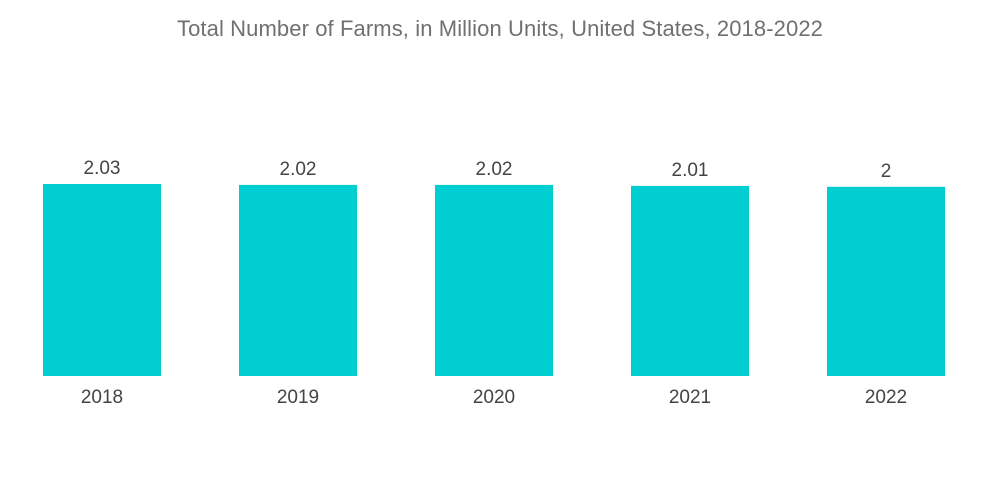 This screenshot has width=1000, height=504. I want to click on value-label-2022: 2, so click(886, 171).